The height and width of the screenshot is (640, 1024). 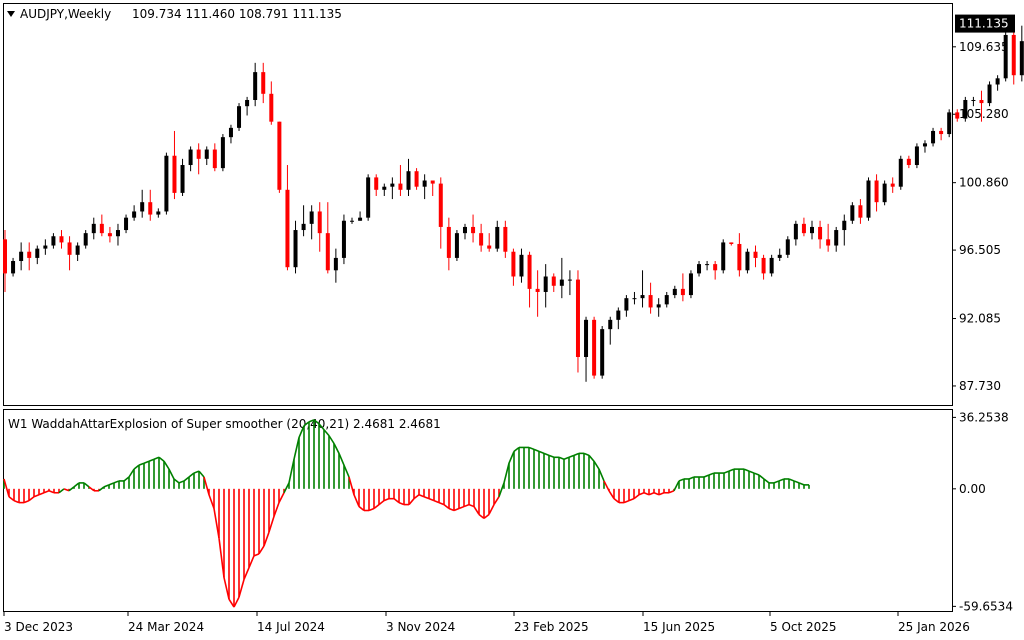 I want to click on price-axis: 109.635 105.280 100.860 96.505 92.085 87.730, so click(x=980, y=216).